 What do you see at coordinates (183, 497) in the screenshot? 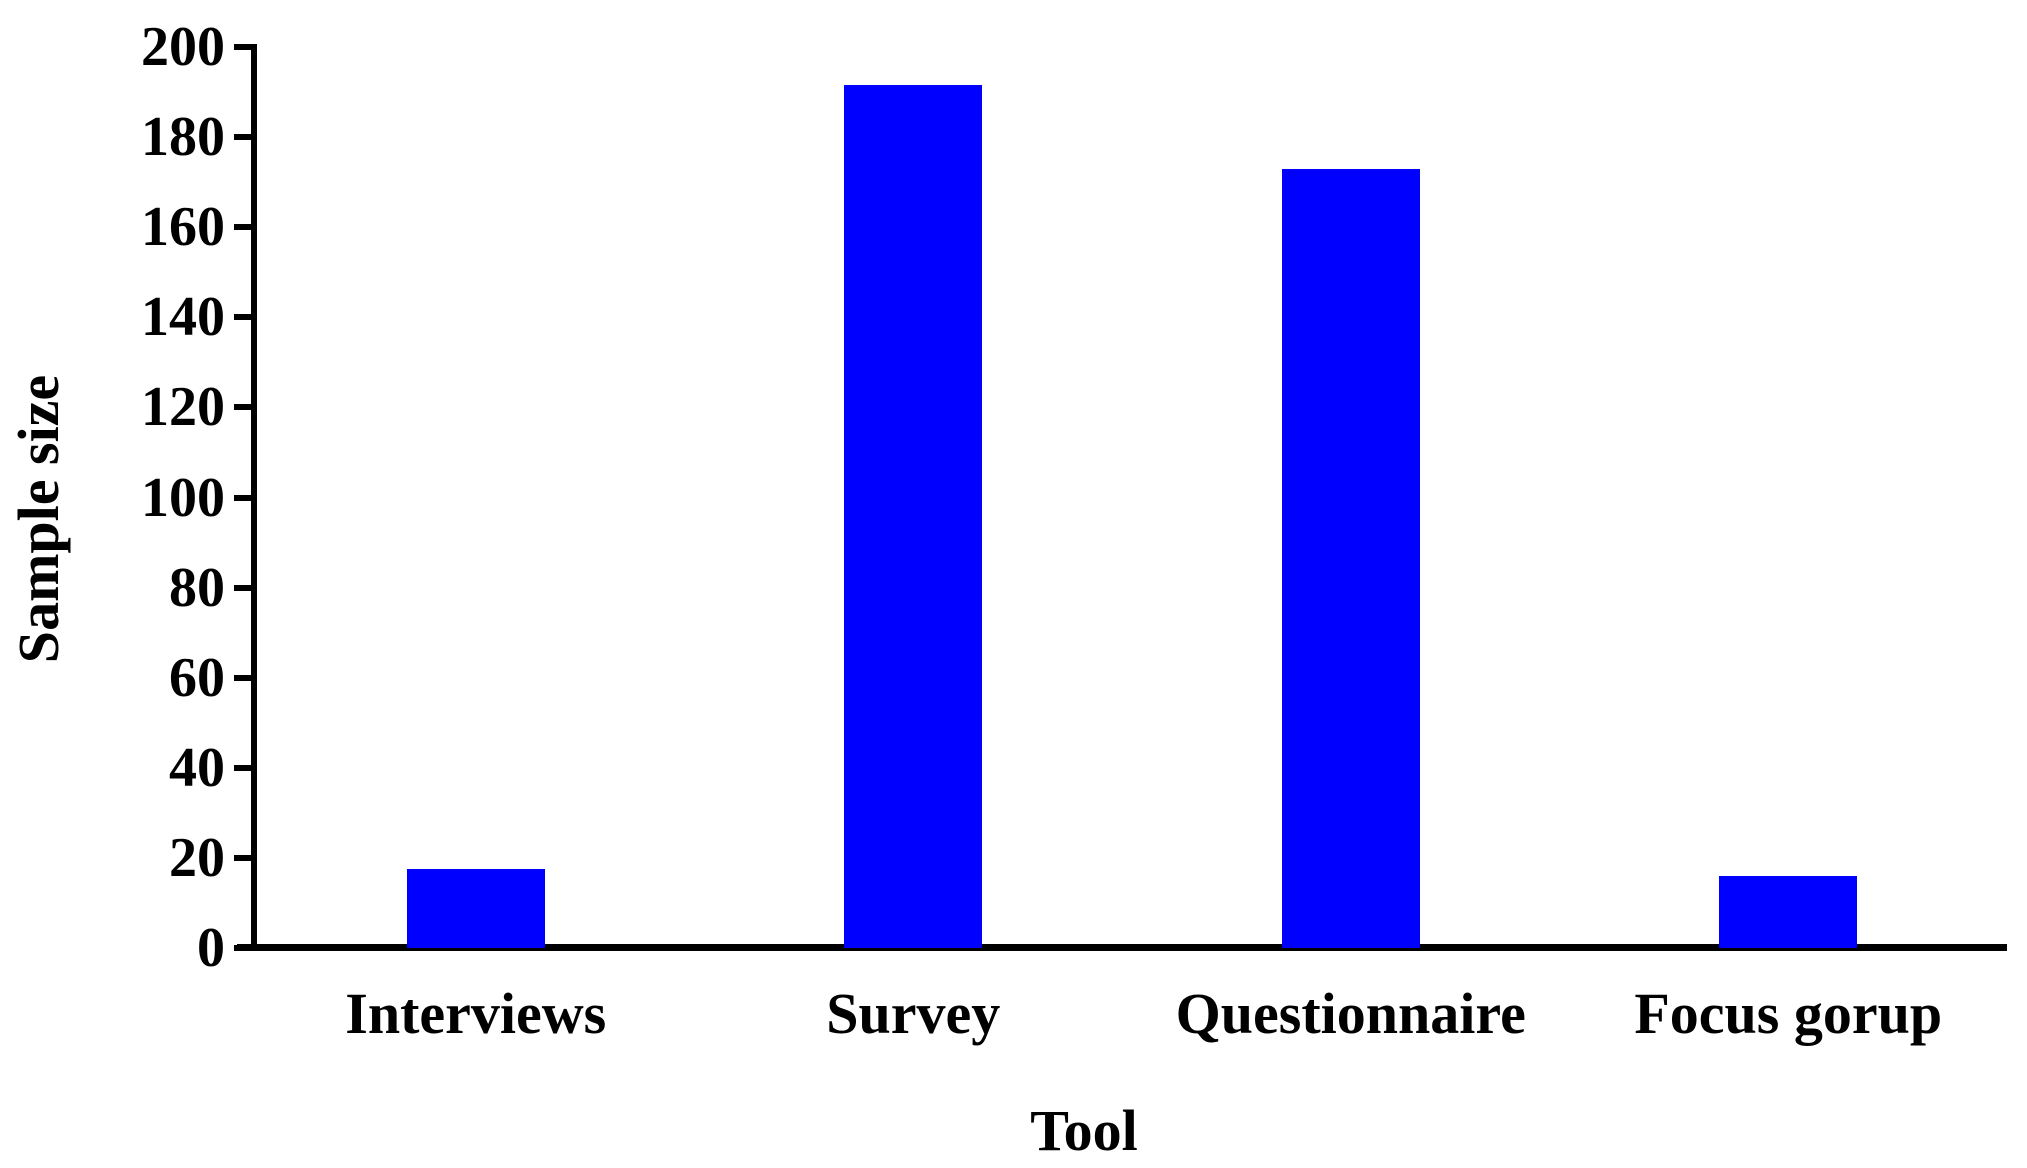
I see `y-axis-tick-label: 100` at bounding box center [183, 497].